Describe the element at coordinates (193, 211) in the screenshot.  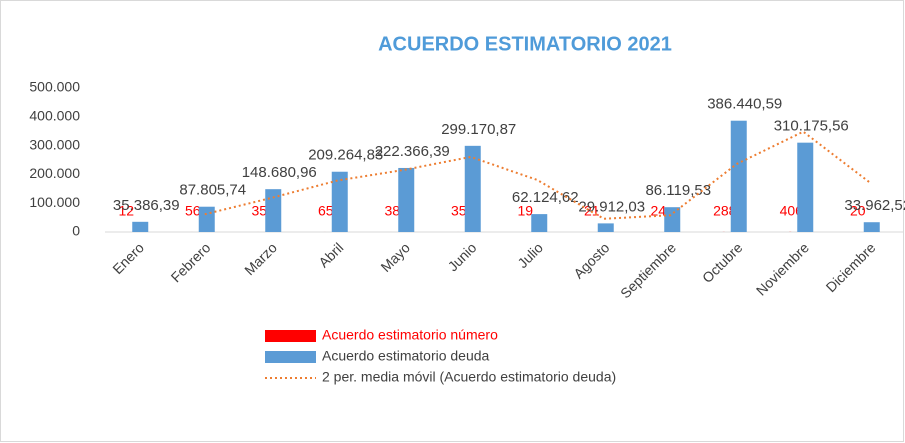
I see `value-label: 56` at that location.